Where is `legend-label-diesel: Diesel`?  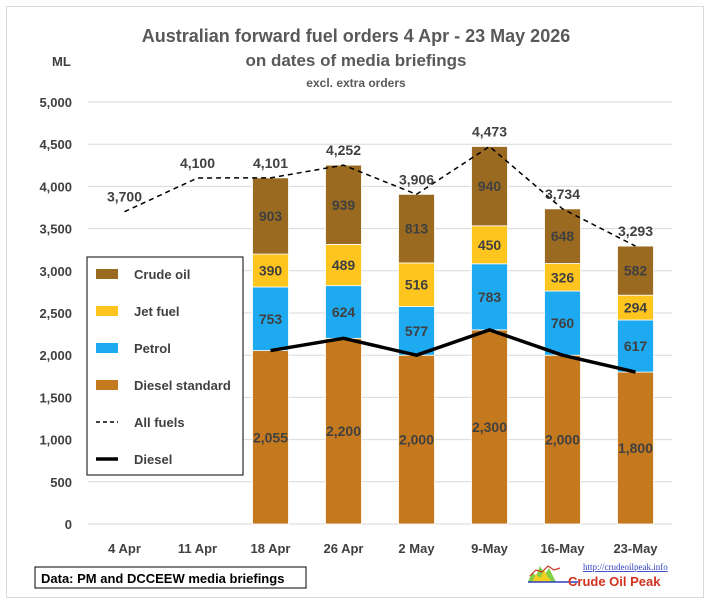
legend-label-diesel: Diesel is located at coordinates (153, 459).